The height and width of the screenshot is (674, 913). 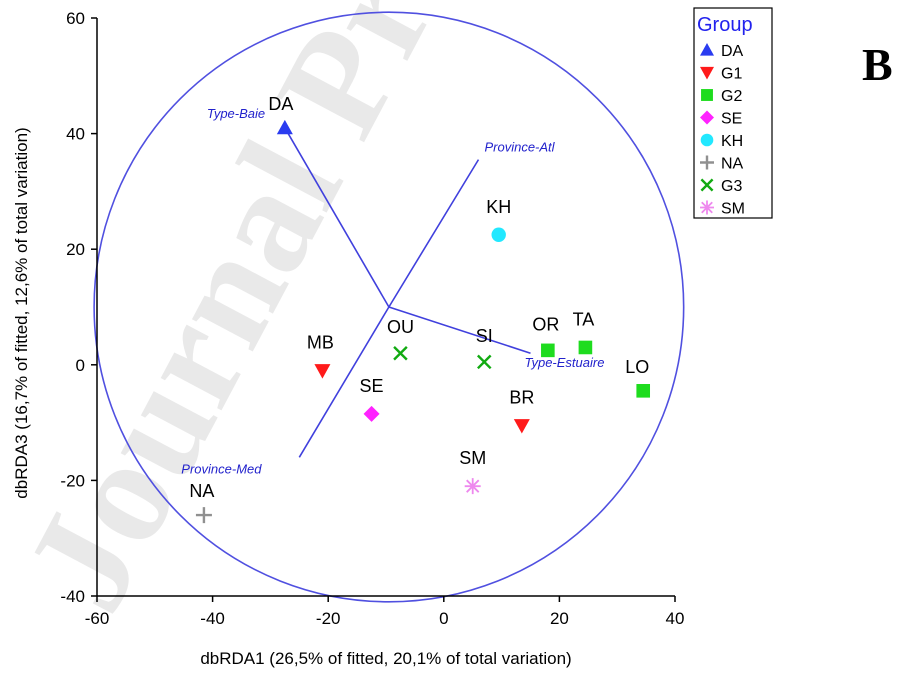 I want to click on legend-entry-label: SE, so click(x=731, y=119).